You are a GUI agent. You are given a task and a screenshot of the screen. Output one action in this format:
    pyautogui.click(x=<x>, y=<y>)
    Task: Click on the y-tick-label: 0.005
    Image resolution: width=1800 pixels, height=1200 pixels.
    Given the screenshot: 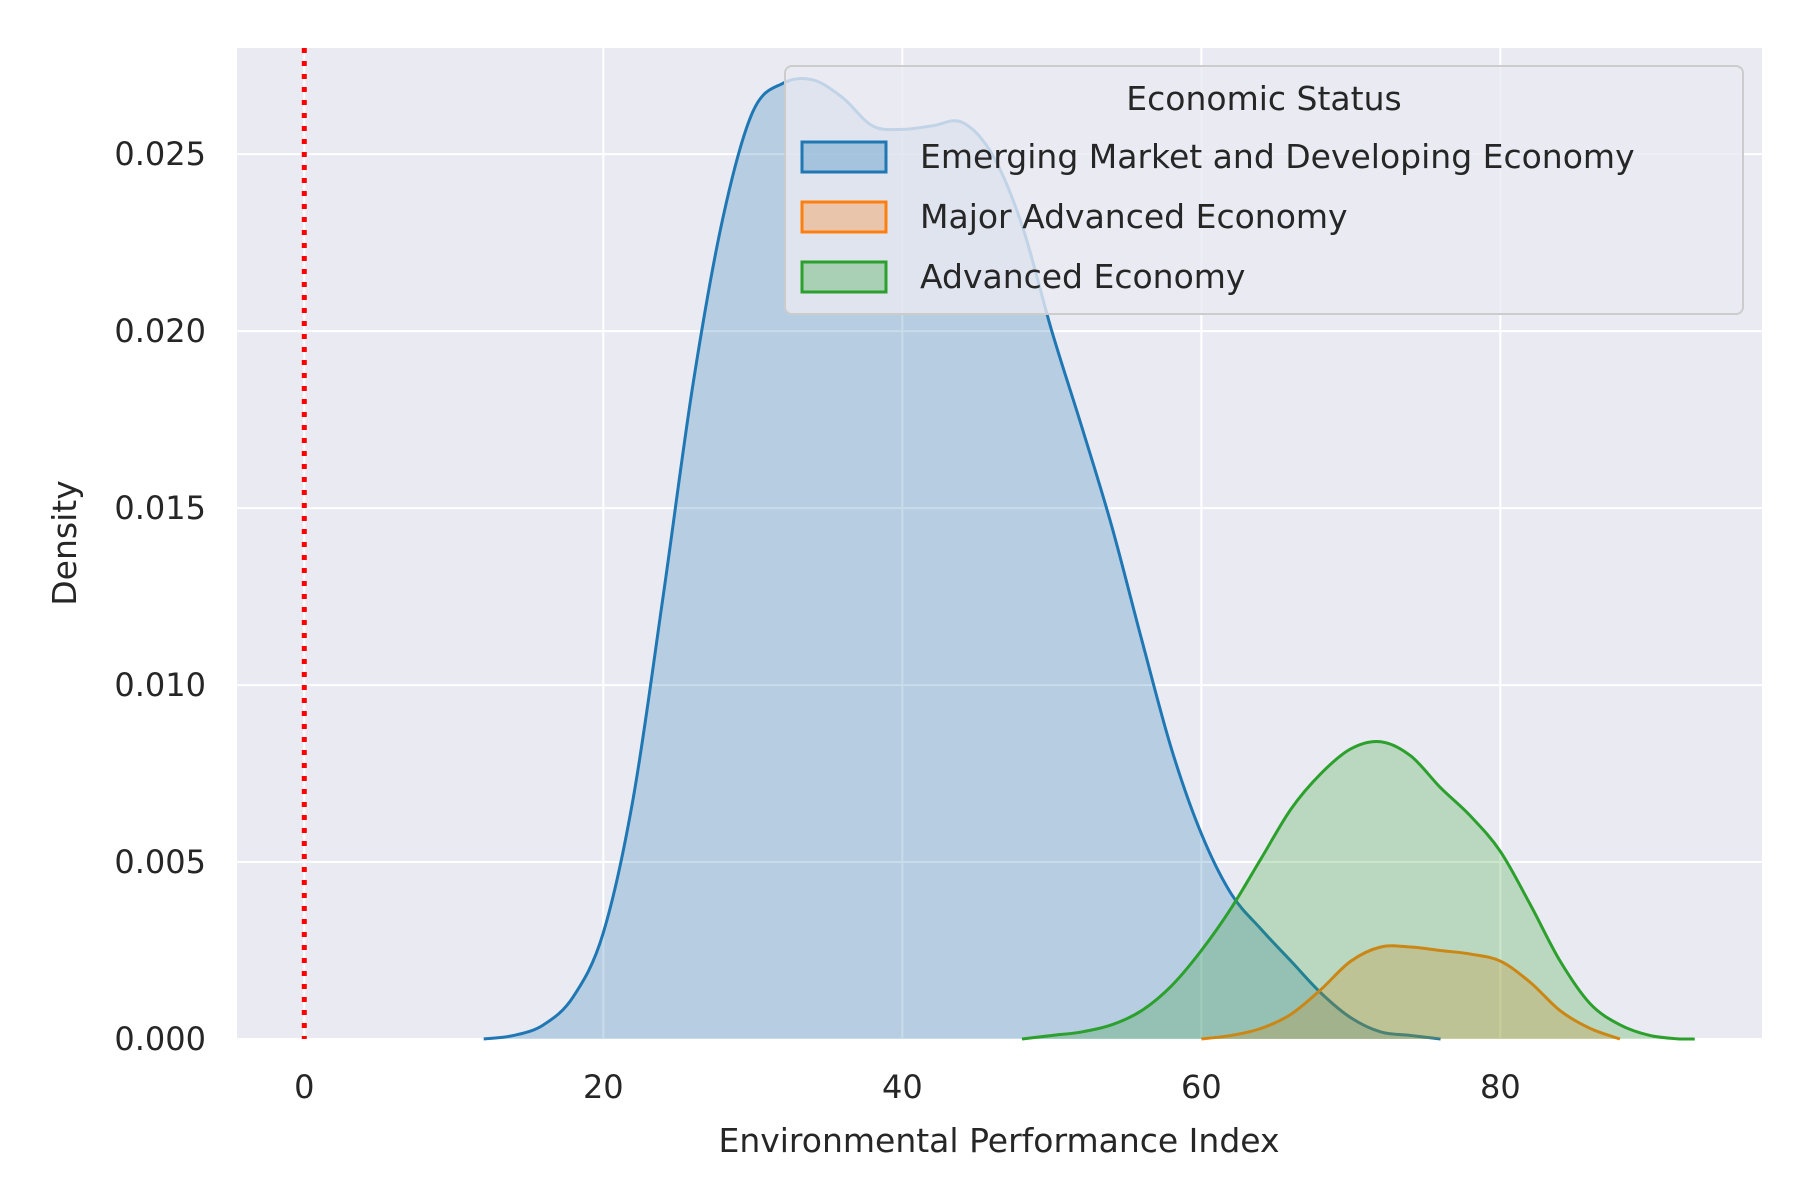 What is the action you would take?
    pyautogui.click(x=160, y=862)
    